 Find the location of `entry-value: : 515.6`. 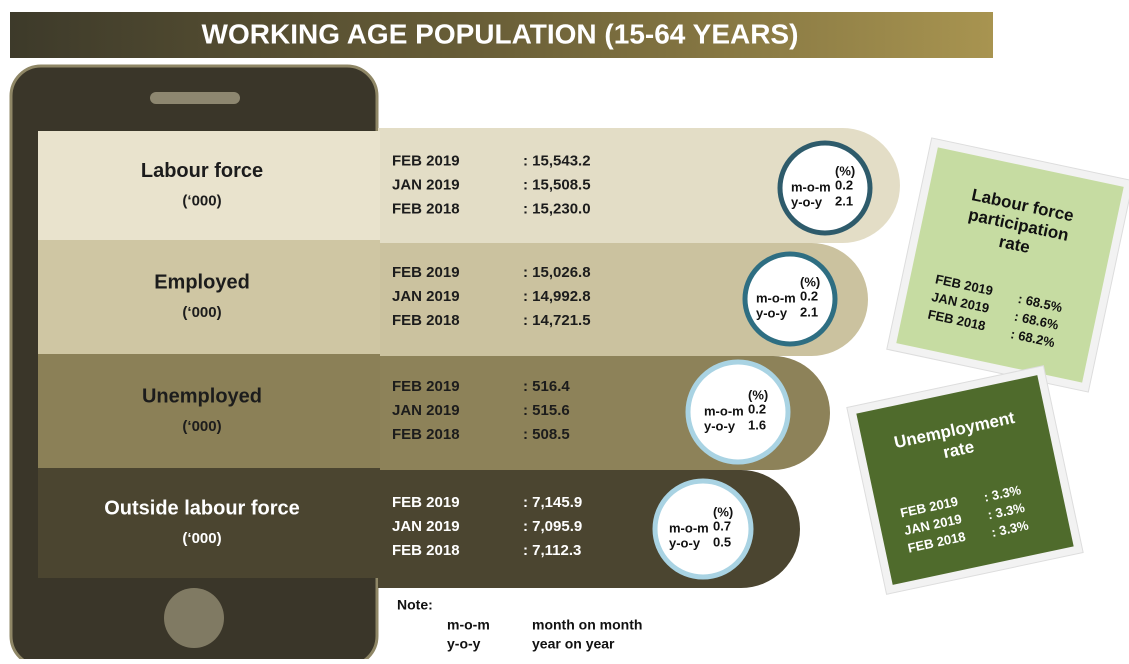

entry-value: : 515.6 is located at coordinates (546, 410).